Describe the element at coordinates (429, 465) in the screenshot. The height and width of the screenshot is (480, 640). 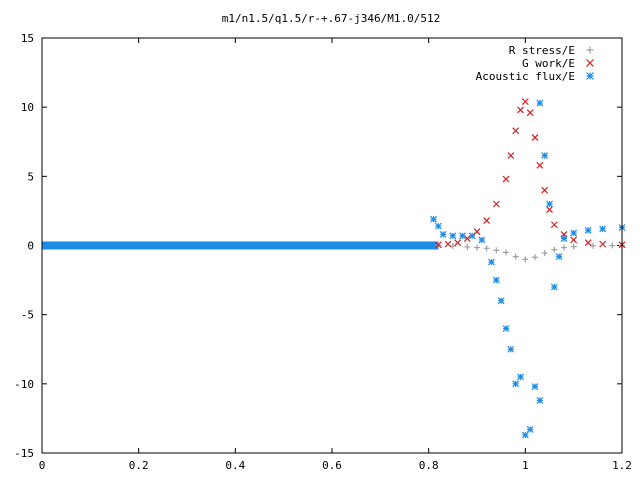
I see `x-tick-label: 0.8` at that location.